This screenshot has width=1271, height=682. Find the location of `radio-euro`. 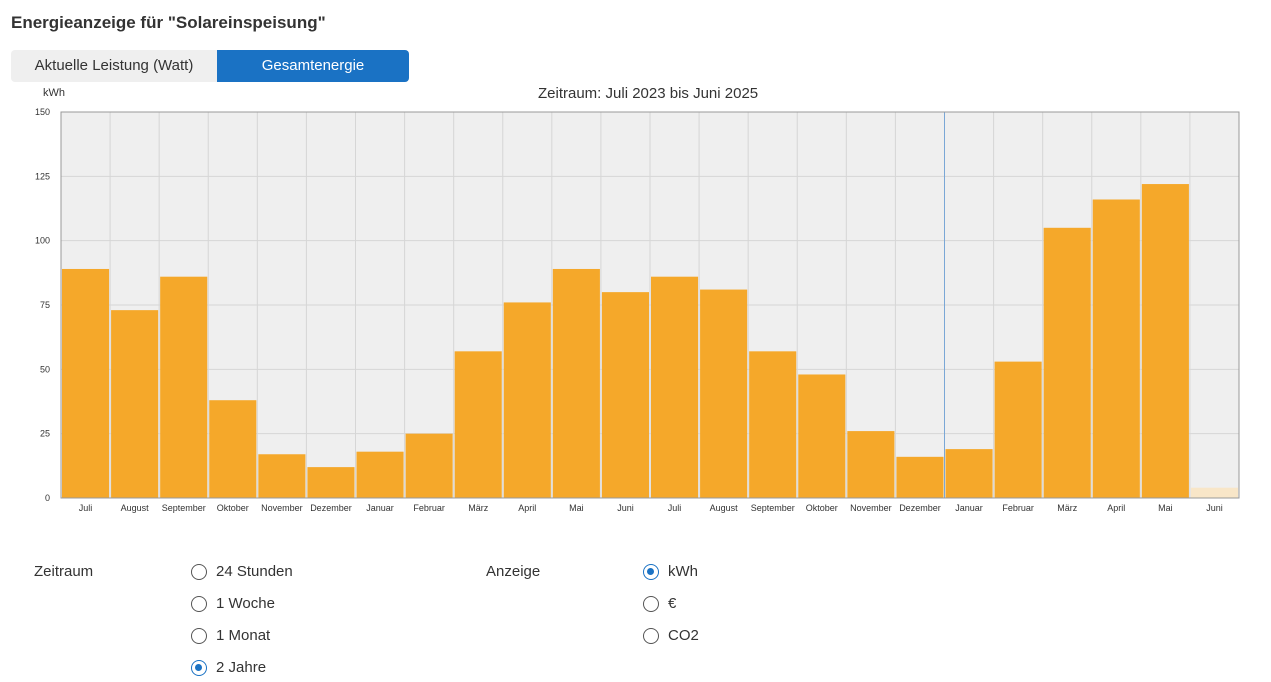

radio-euro is located at coordinates (651, 603).